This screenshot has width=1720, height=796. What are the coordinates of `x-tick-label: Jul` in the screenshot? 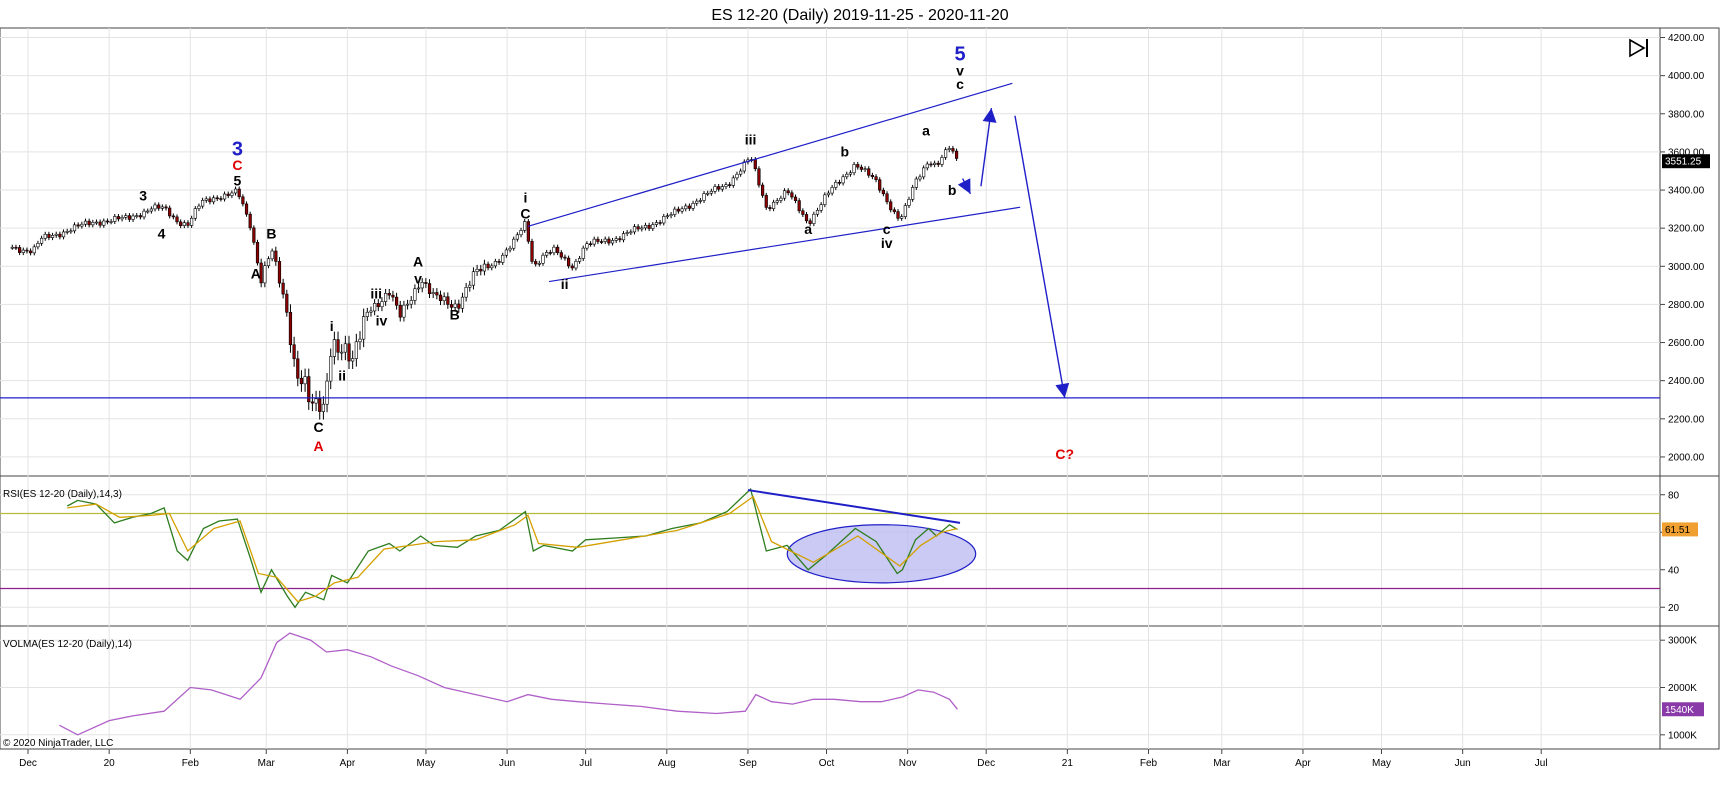 It's located at (585, 763).